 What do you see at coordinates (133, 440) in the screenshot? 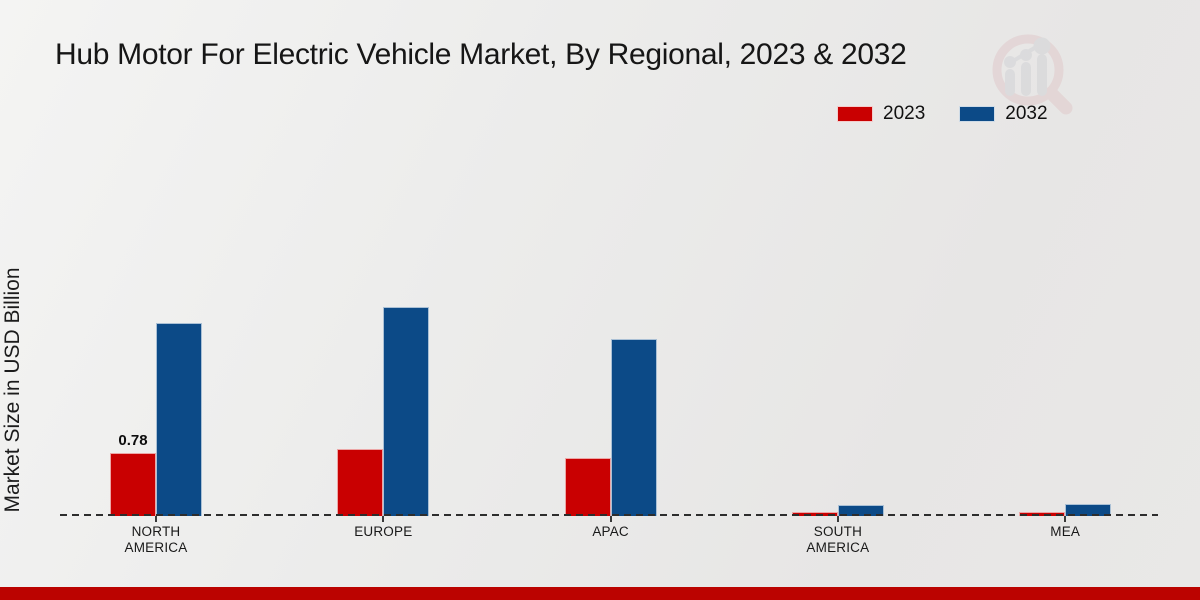
I see `bar-value-label-north-america: 0.78` at bounding box center [133, 440].